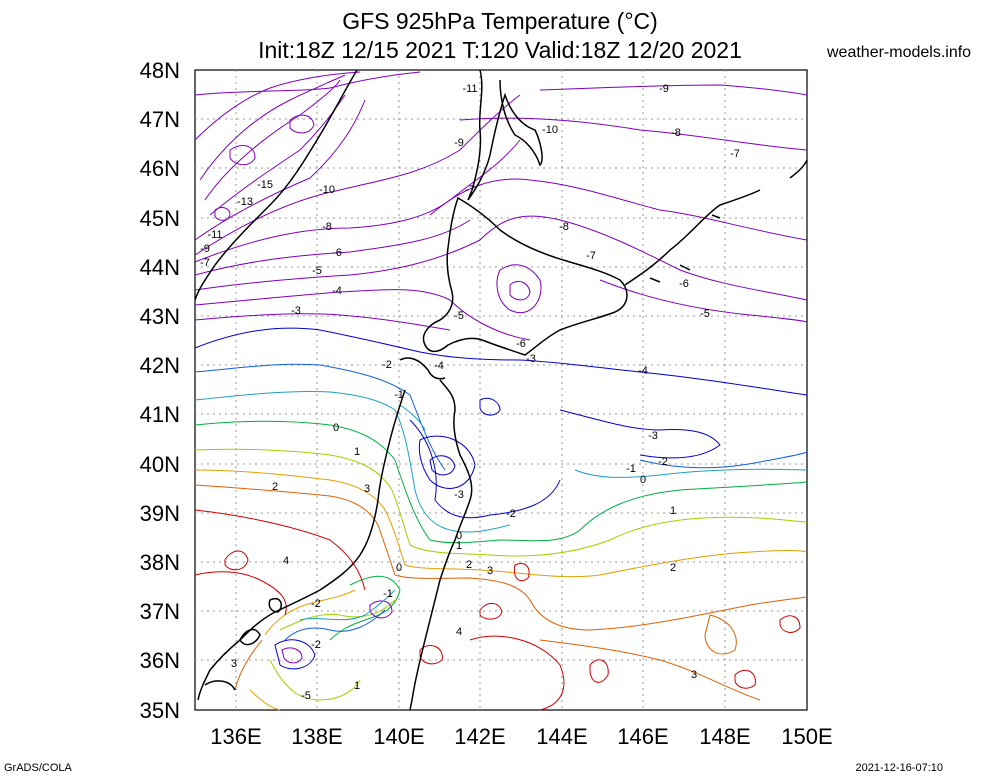 The height and width of the screenshot is (779, 1000). Describe the element at coordinates (398, 736) in the screenshot. I see `lon-label: 140E` at that location.